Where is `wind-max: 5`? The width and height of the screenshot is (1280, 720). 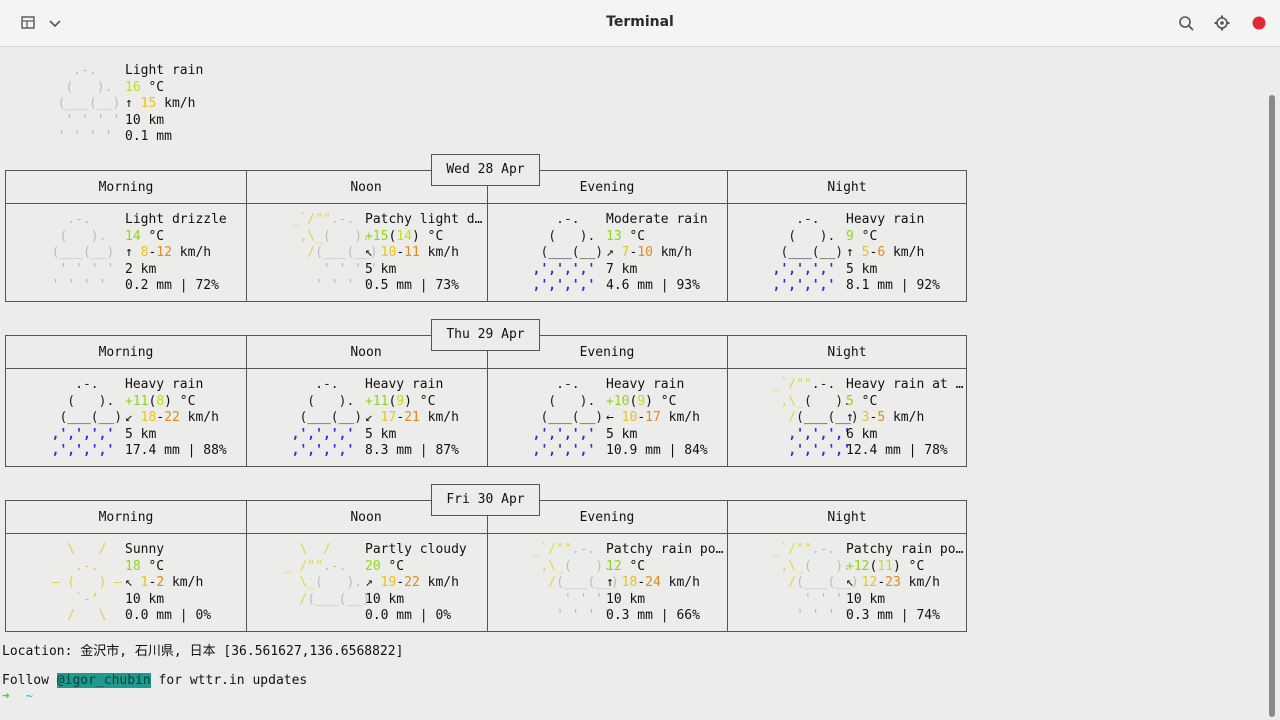 wind-max: 5 is located at coordinates (881, 417).